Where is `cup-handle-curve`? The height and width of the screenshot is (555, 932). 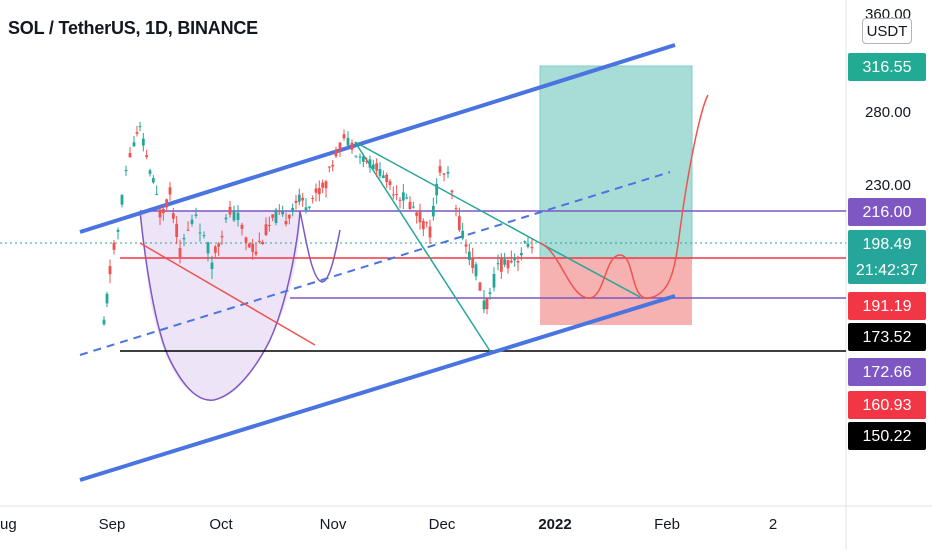 cup-handle-curve is located at coordinates (240, 305).